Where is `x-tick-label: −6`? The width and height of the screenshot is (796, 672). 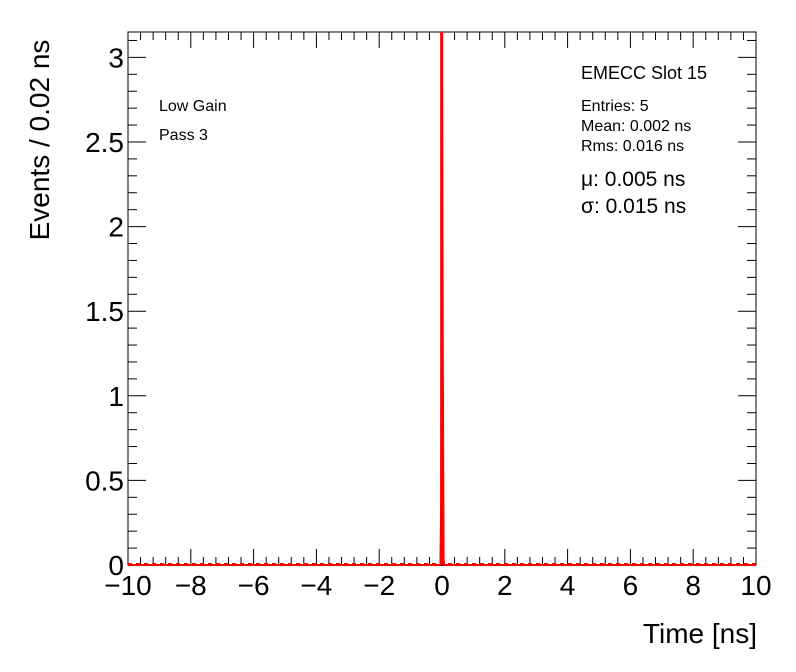
x-tick-label: −6 is located at coordinates (254, 585).